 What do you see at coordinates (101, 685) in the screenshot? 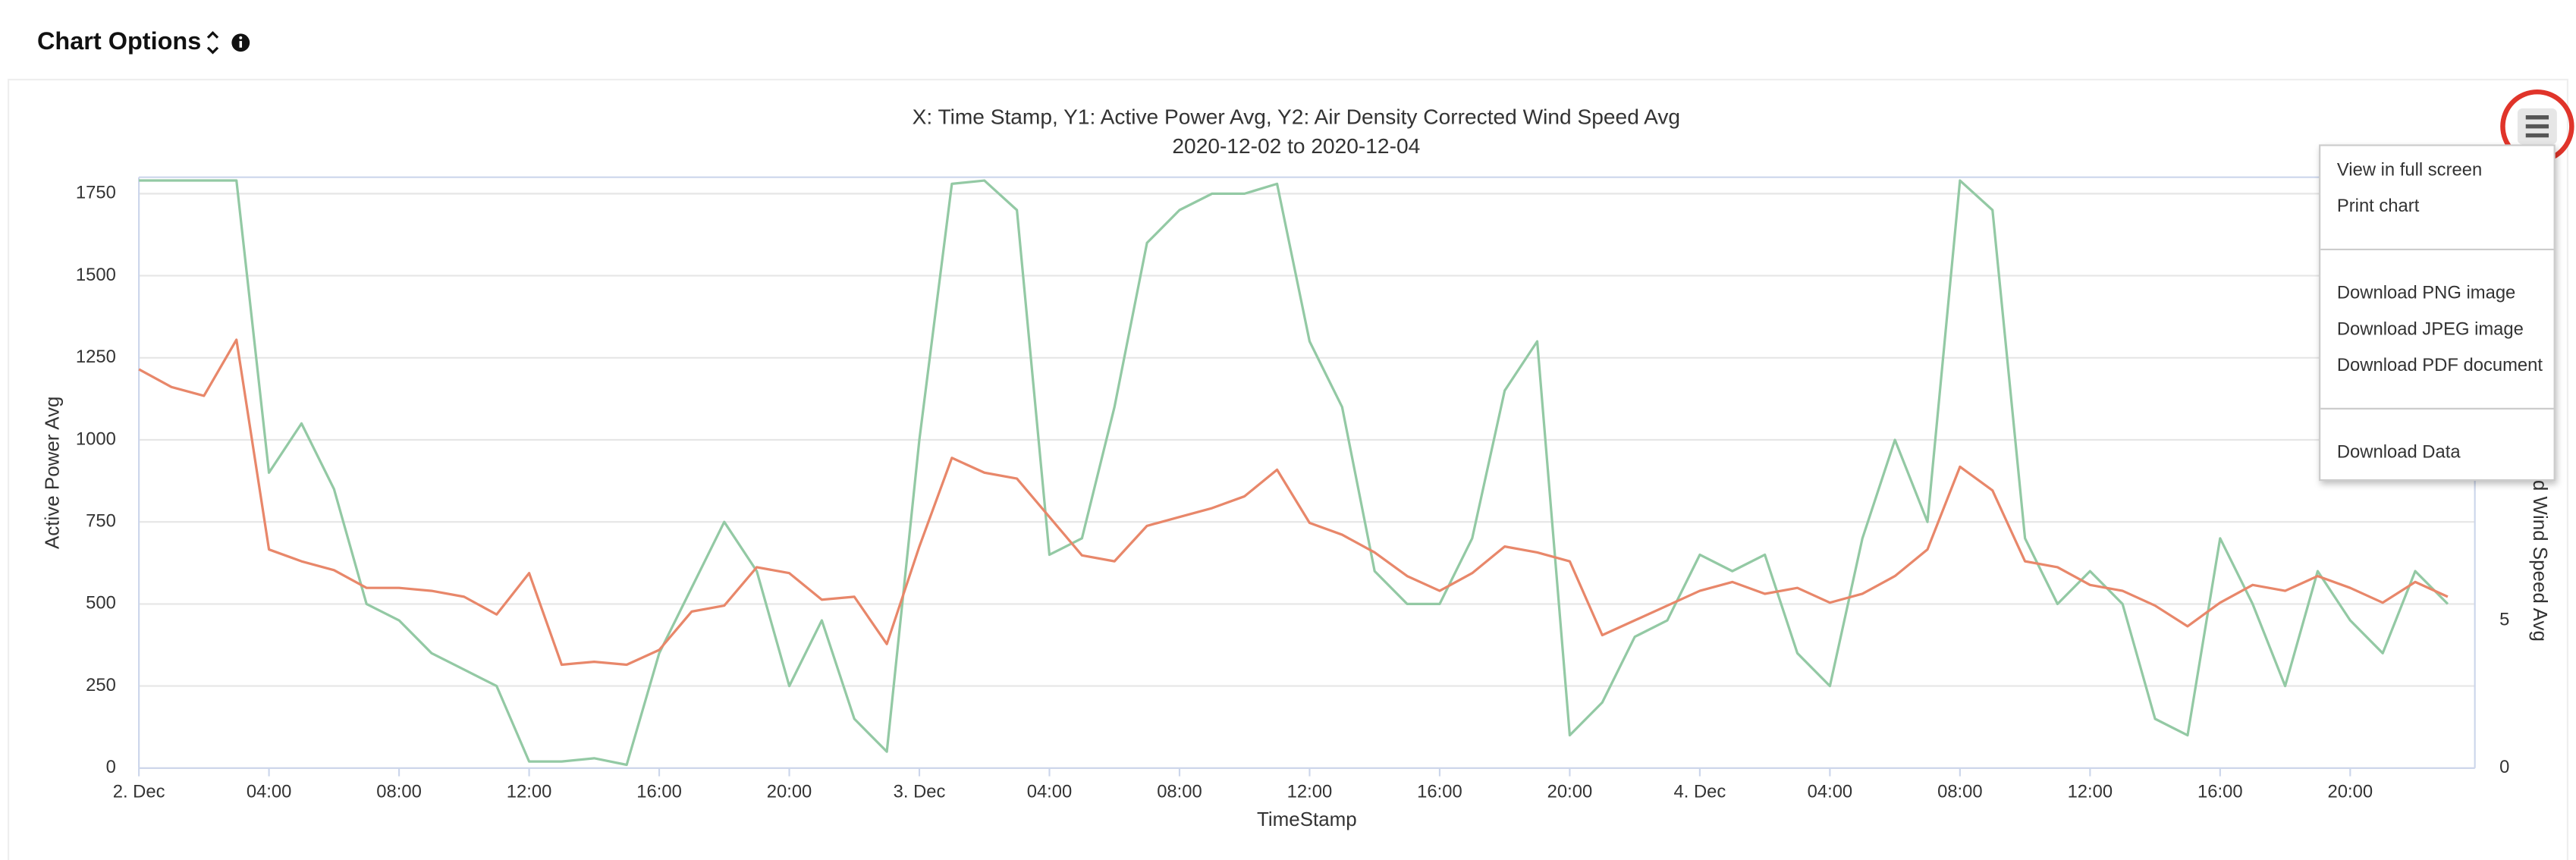
I see `y-tick-label: 250` at bounding box center [101, 685].